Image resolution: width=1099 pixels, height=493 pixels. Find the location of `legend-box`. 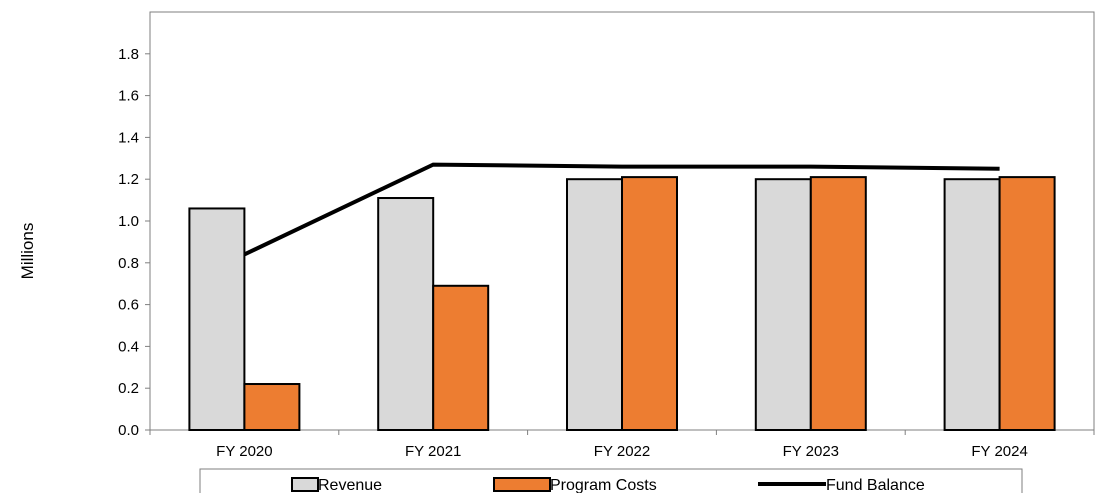

legend-box is located at coordinates (611, 480).